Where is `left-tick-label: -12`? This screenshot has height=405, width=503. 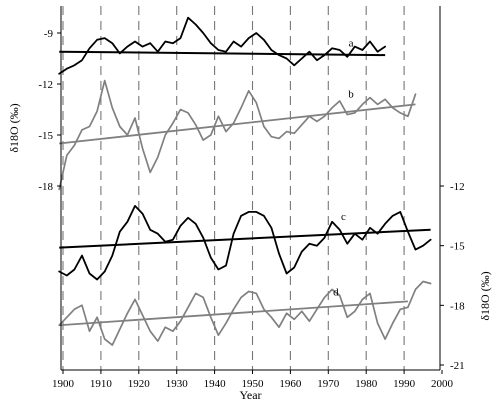 left-tick-label: -12 is located at coordinates (45, 85).